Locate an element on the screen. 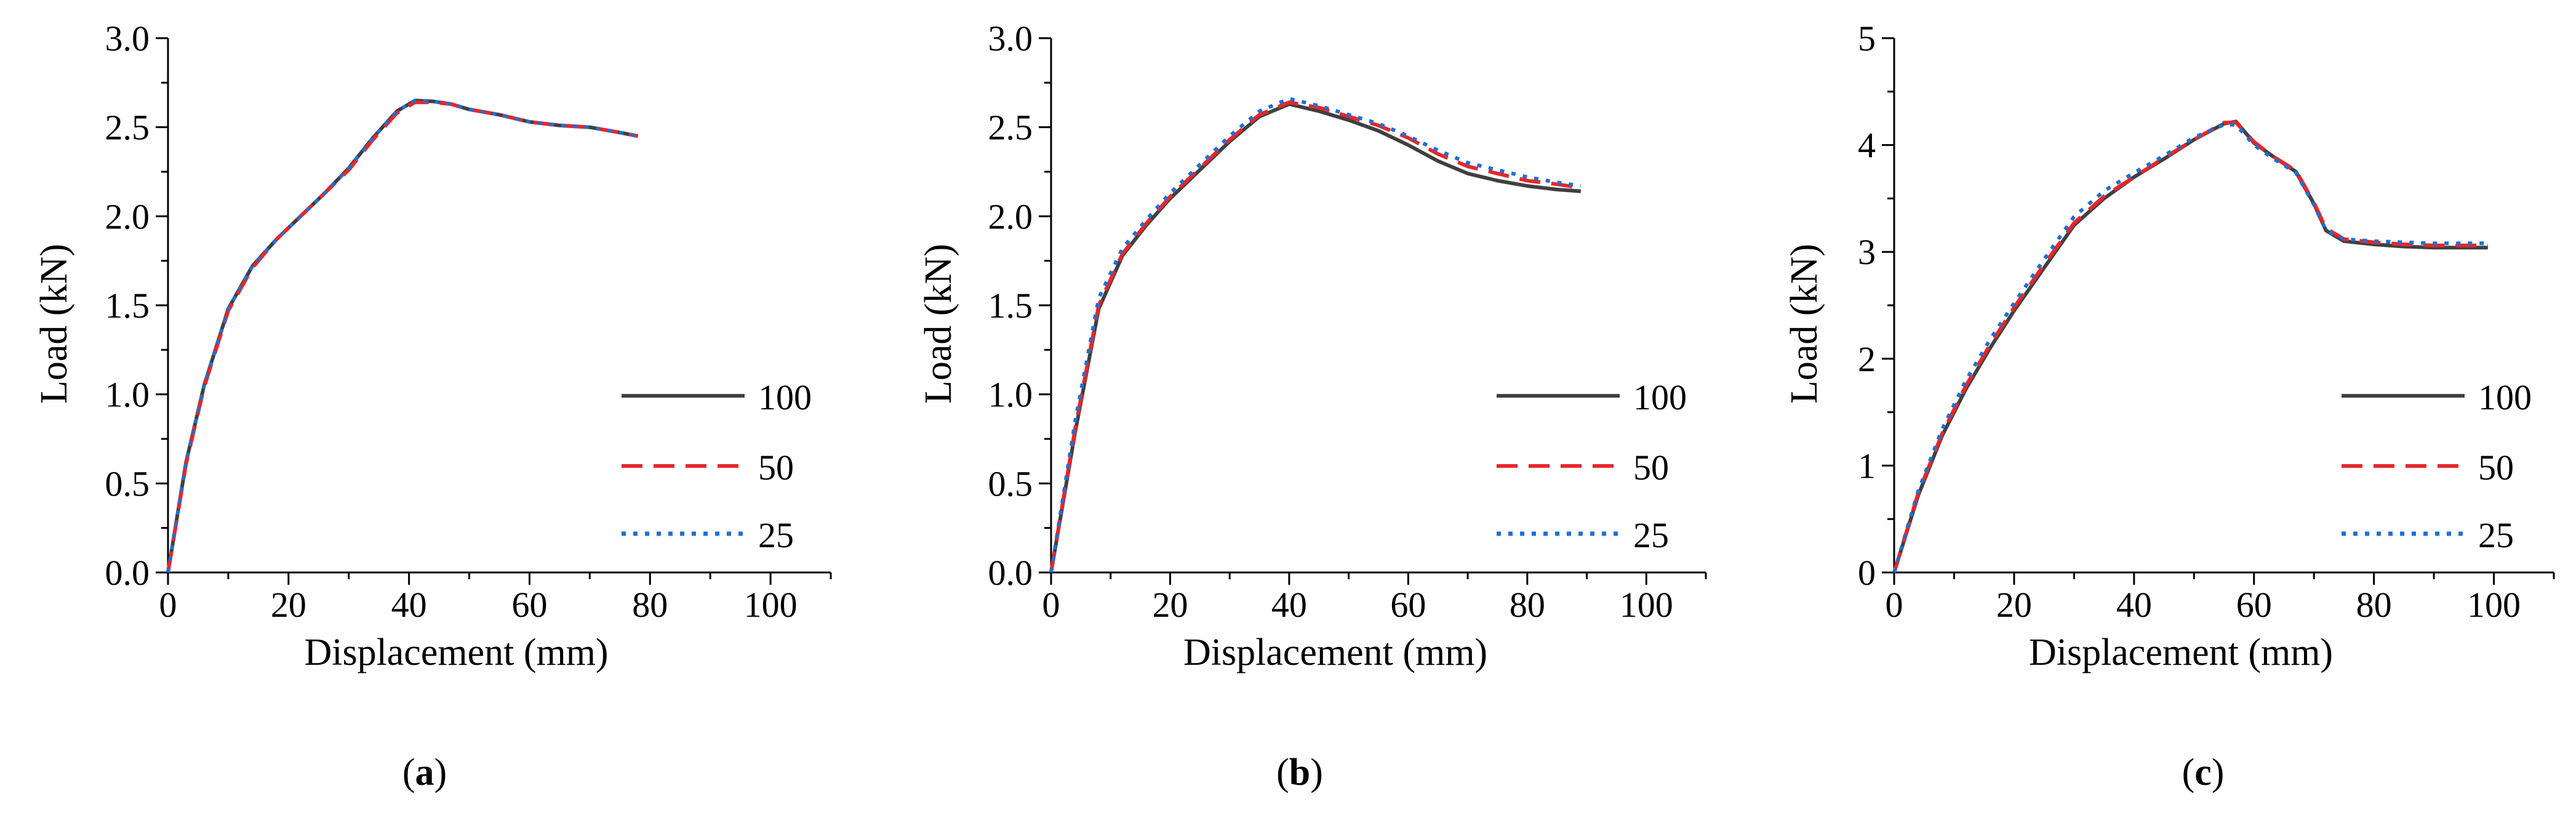  y-tick-label: 2 is located at coordinates (1867, 359).